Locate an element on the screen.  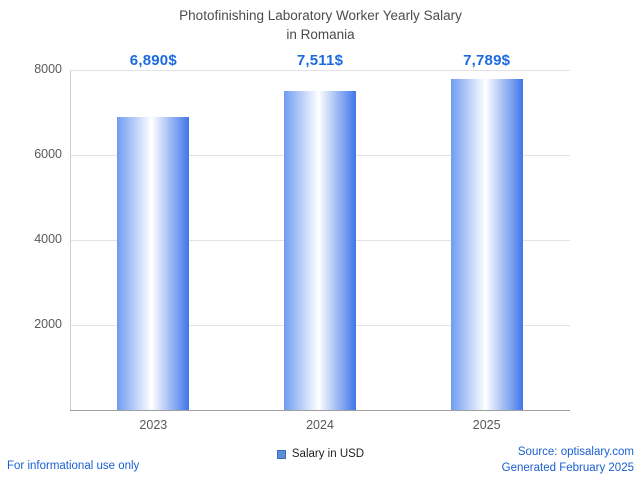
x-axis-line is located at coordinates (320, 410).